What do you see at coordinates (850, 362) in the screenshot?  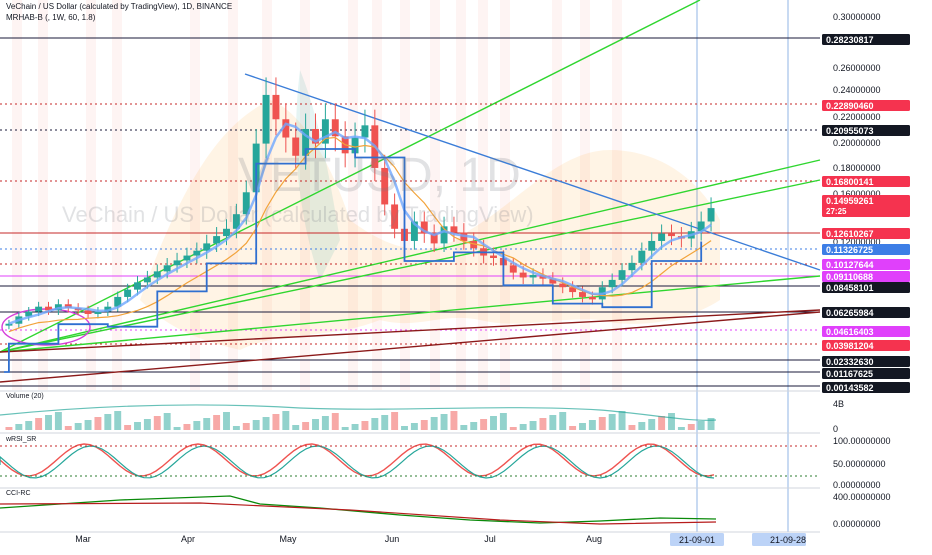 I see `price-label-text: 0.02332630` at bounding box center [850, 362].